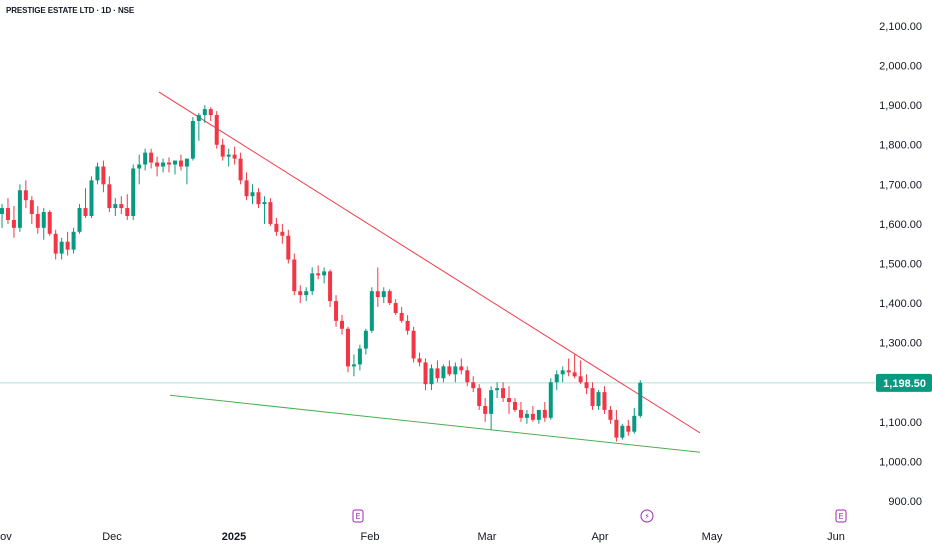 This screenshot has height=550, width=932. I want to click on y-tick-label: 1,400.00, so click(900, 304).